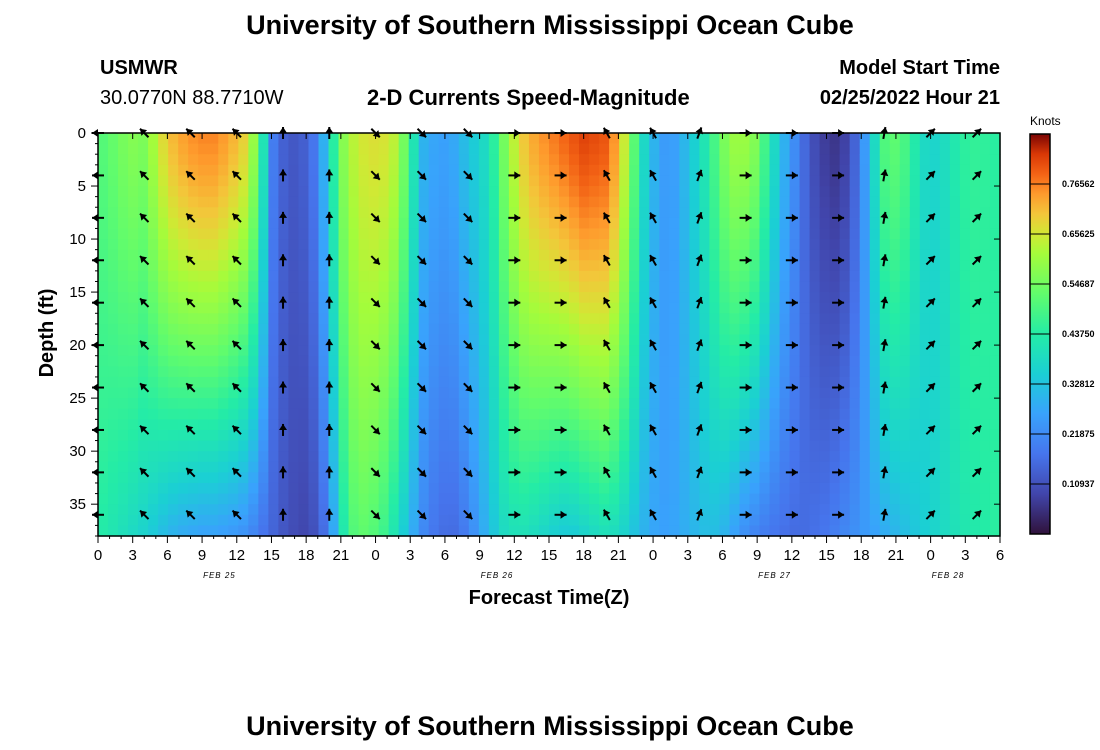 The width and height of the screenshot is (1100, 750). What do you see at coordinates (583, 575) in the screenshot?
I see `date-labels: FEB 25 FEB 26 FEB 27 FEB 28` at bounding box center [583, 575].